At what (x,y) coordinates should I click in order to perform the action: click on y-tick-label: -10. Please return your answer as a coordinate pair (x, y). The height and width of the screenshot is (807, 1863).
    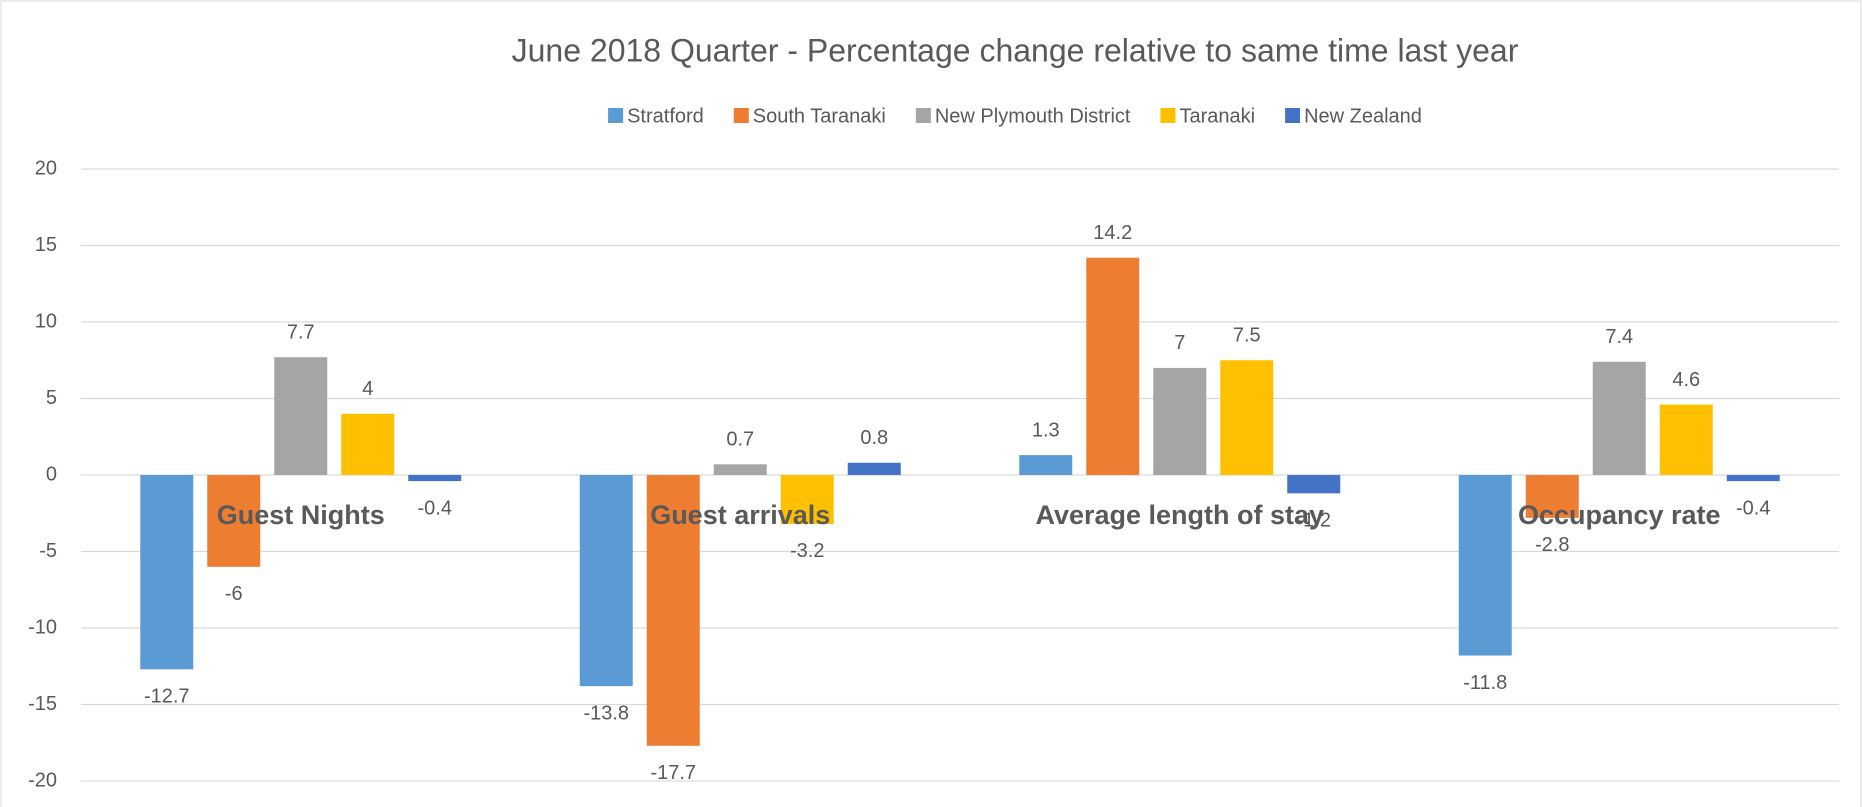
    Looking at the image, I should click on (42, 627).